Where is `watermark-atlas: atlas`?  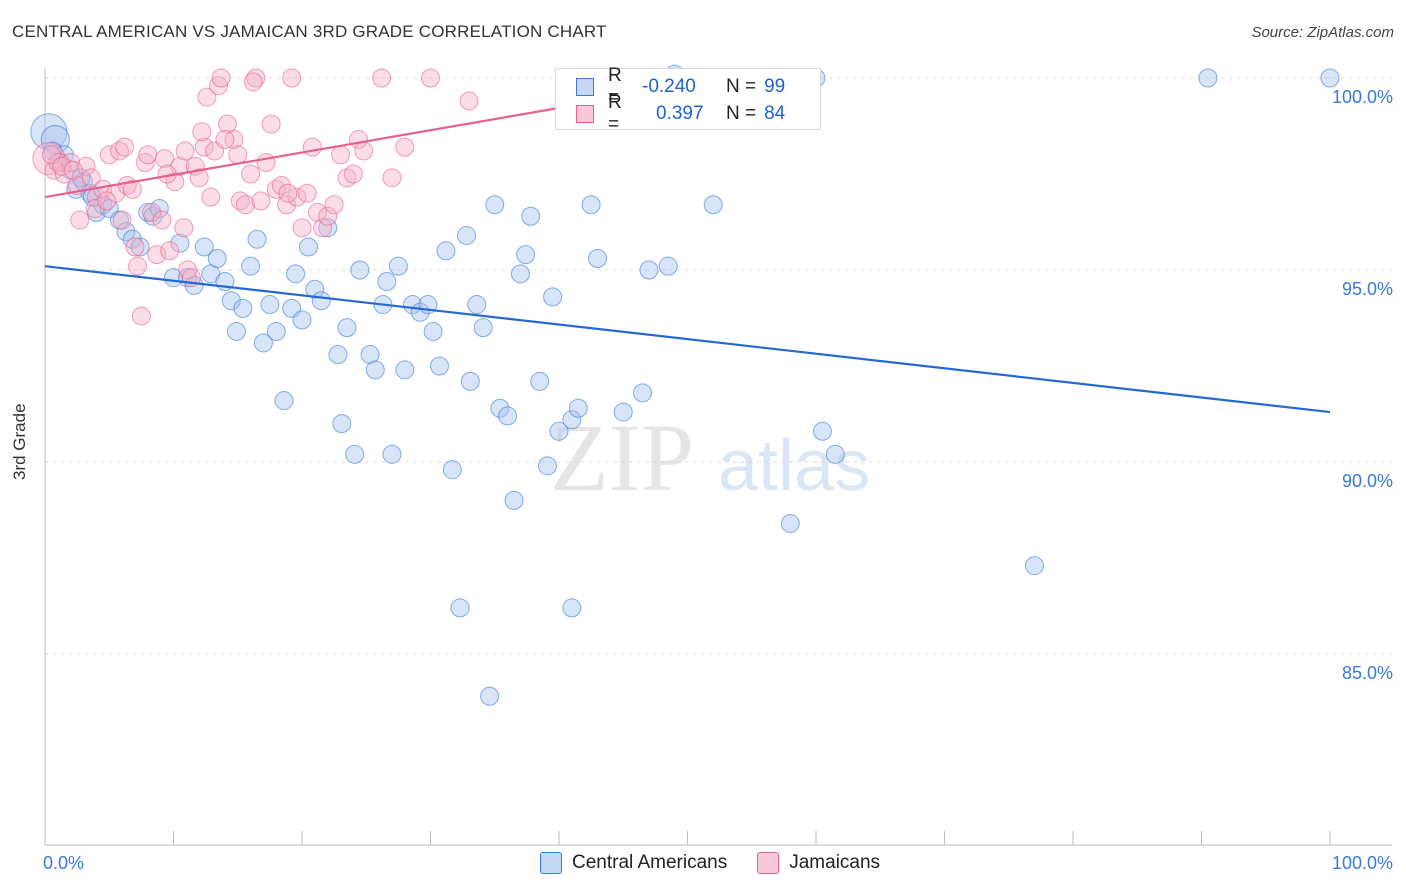 watermark-atlas: atlas is located at coordinates (794, 466).